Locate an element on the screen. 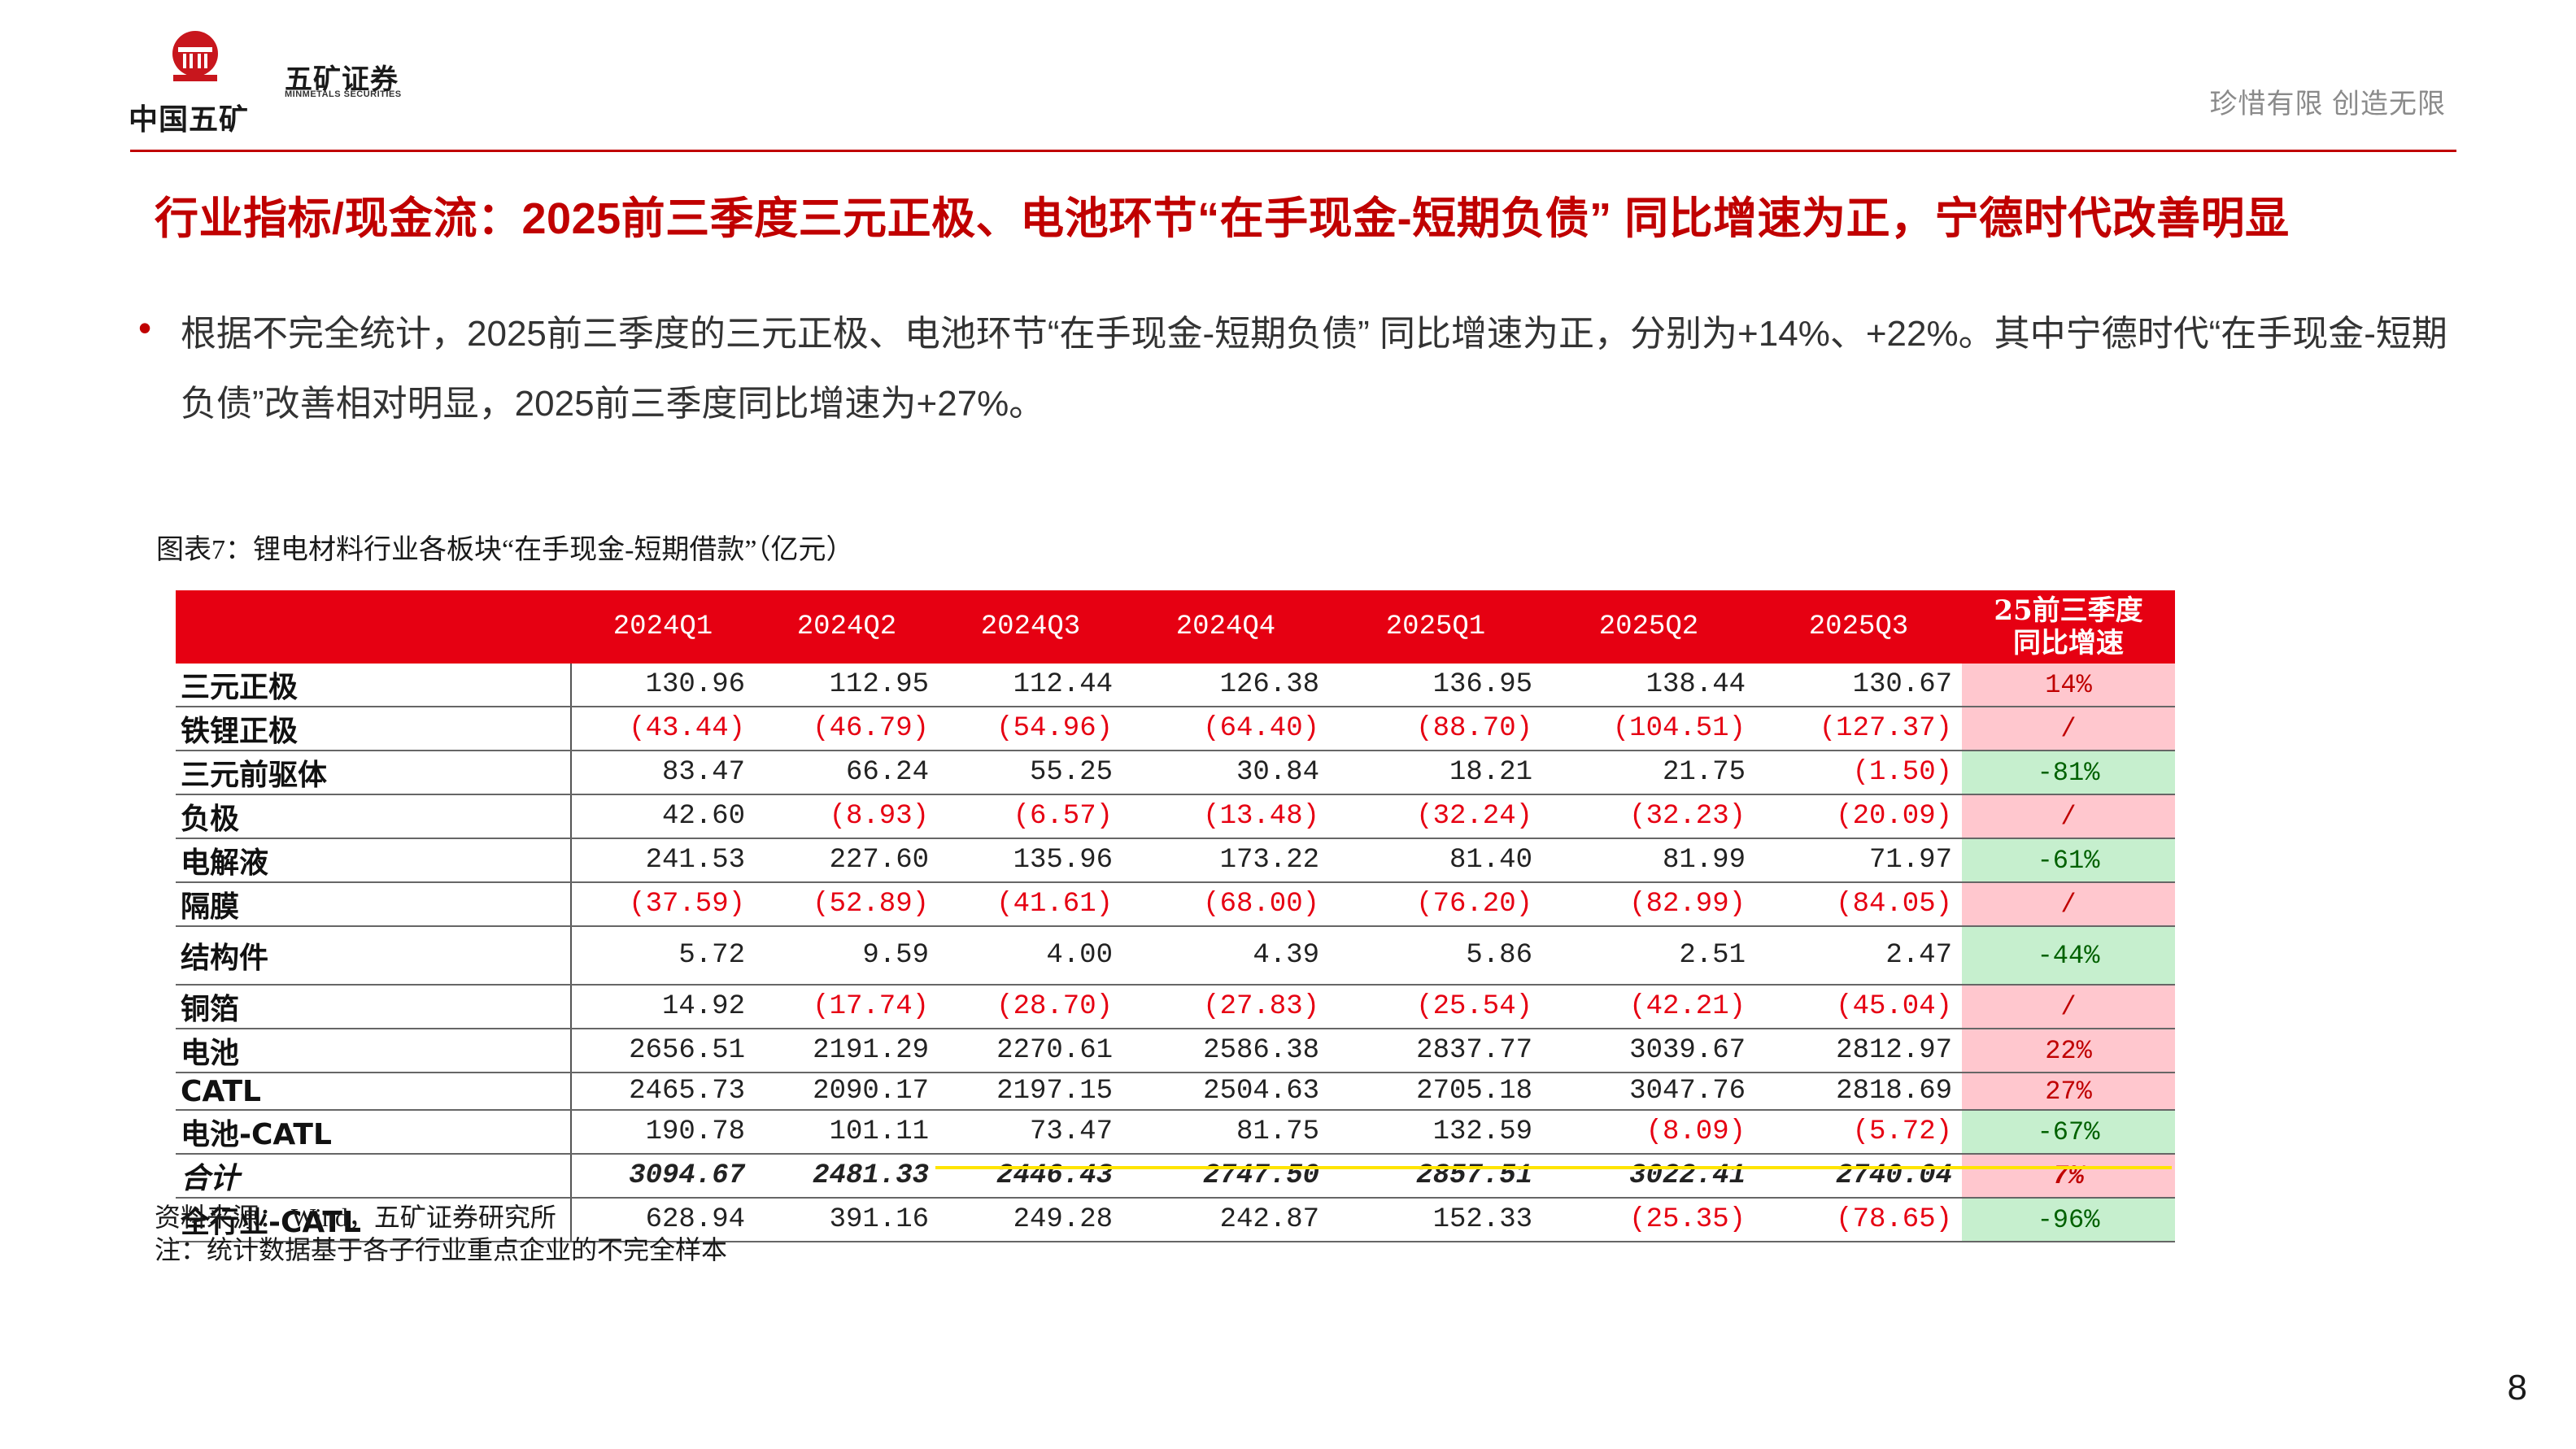  table-cell: (17.74) is located at coordinates (847, 1007).